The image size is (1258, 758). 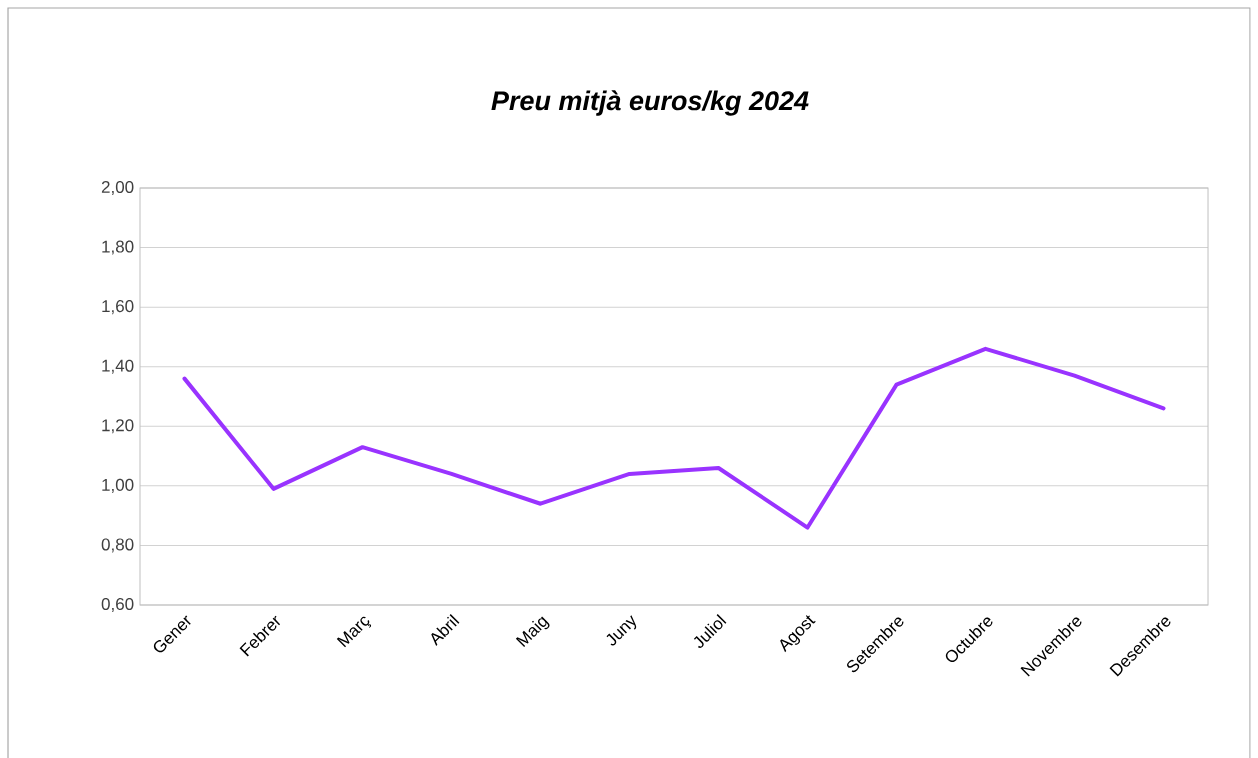 What do you see at coordinates (118, 247) in the screenshot?
I see `y-tick-label: 1,80` at bounding box center [118, 247].